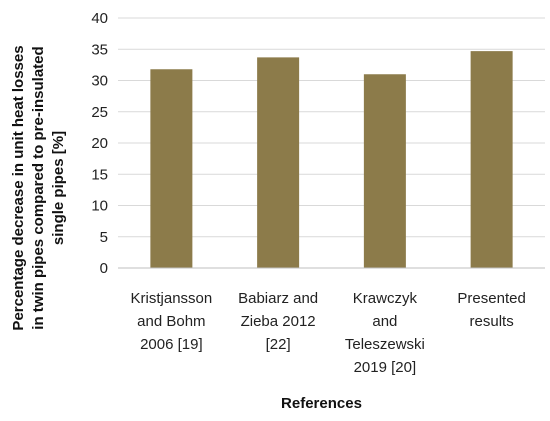 This screenshot has width=550, height=421. I want to click on y-tick-label: 20, so click(99, 143).